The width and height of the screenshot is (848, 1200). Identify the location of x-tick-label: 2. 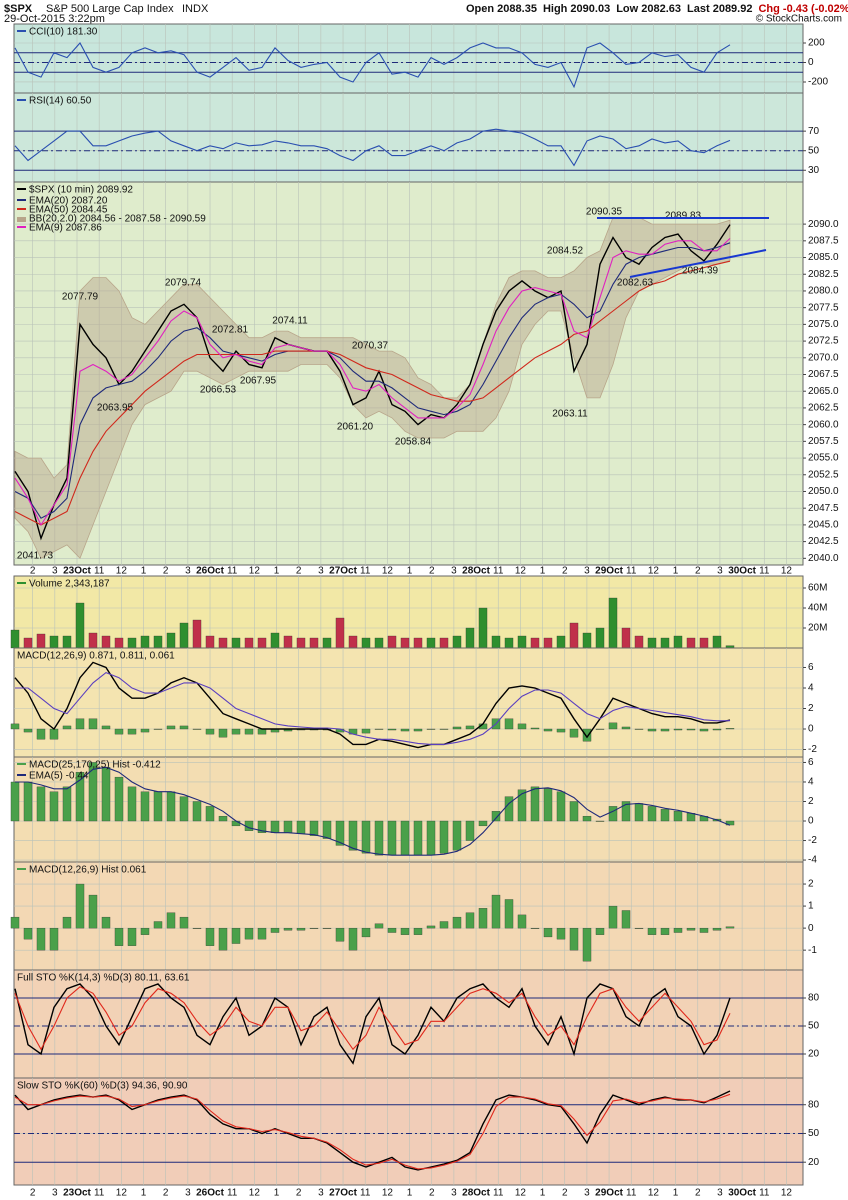
(565, 1193).